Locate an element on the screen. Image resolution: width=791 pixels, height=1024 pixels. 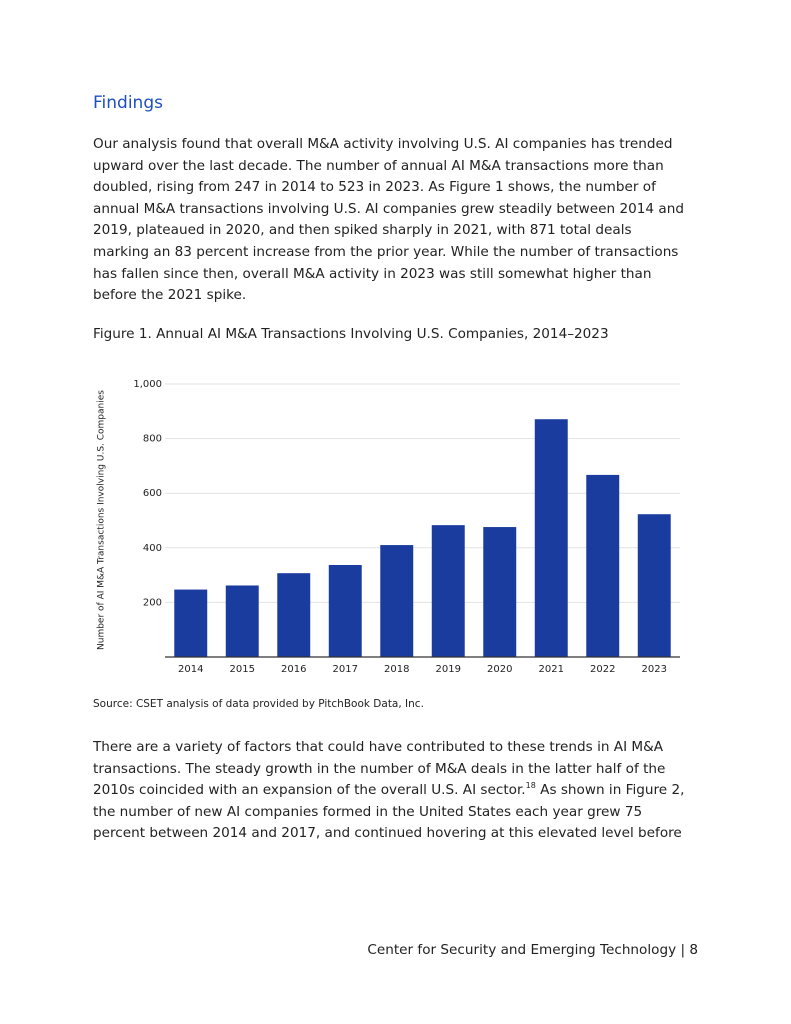
y-tick-label: 800 is located at coordinates (152, 439).